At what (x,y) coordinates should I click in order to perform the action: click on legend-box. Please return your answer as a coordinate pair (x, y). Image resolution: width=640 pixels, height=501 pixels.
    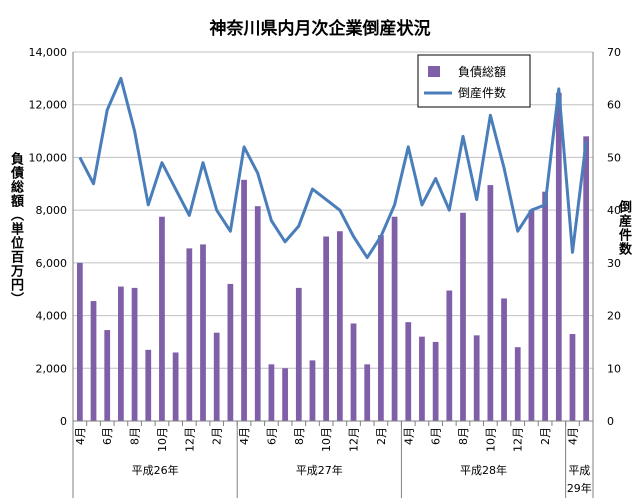
    Looking at the image, I should click on (474, 81).